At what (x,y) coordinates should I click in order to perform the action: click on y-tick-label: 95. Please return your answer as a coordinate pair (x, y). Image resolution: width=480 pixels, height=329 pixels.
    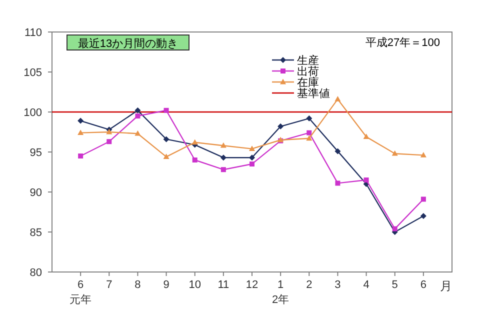
    Looking at the image, I should click on (36, 153).